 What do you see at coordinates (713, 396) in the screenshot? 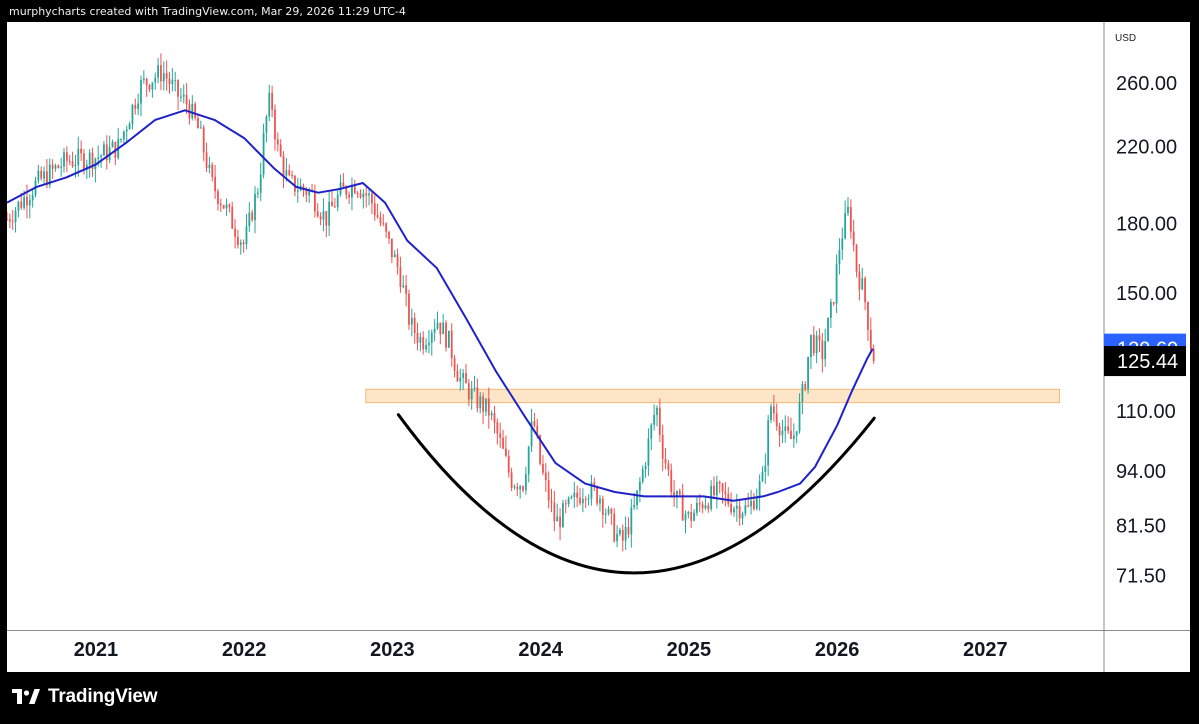
I see `support-zone` at bounding box center [713, 396].